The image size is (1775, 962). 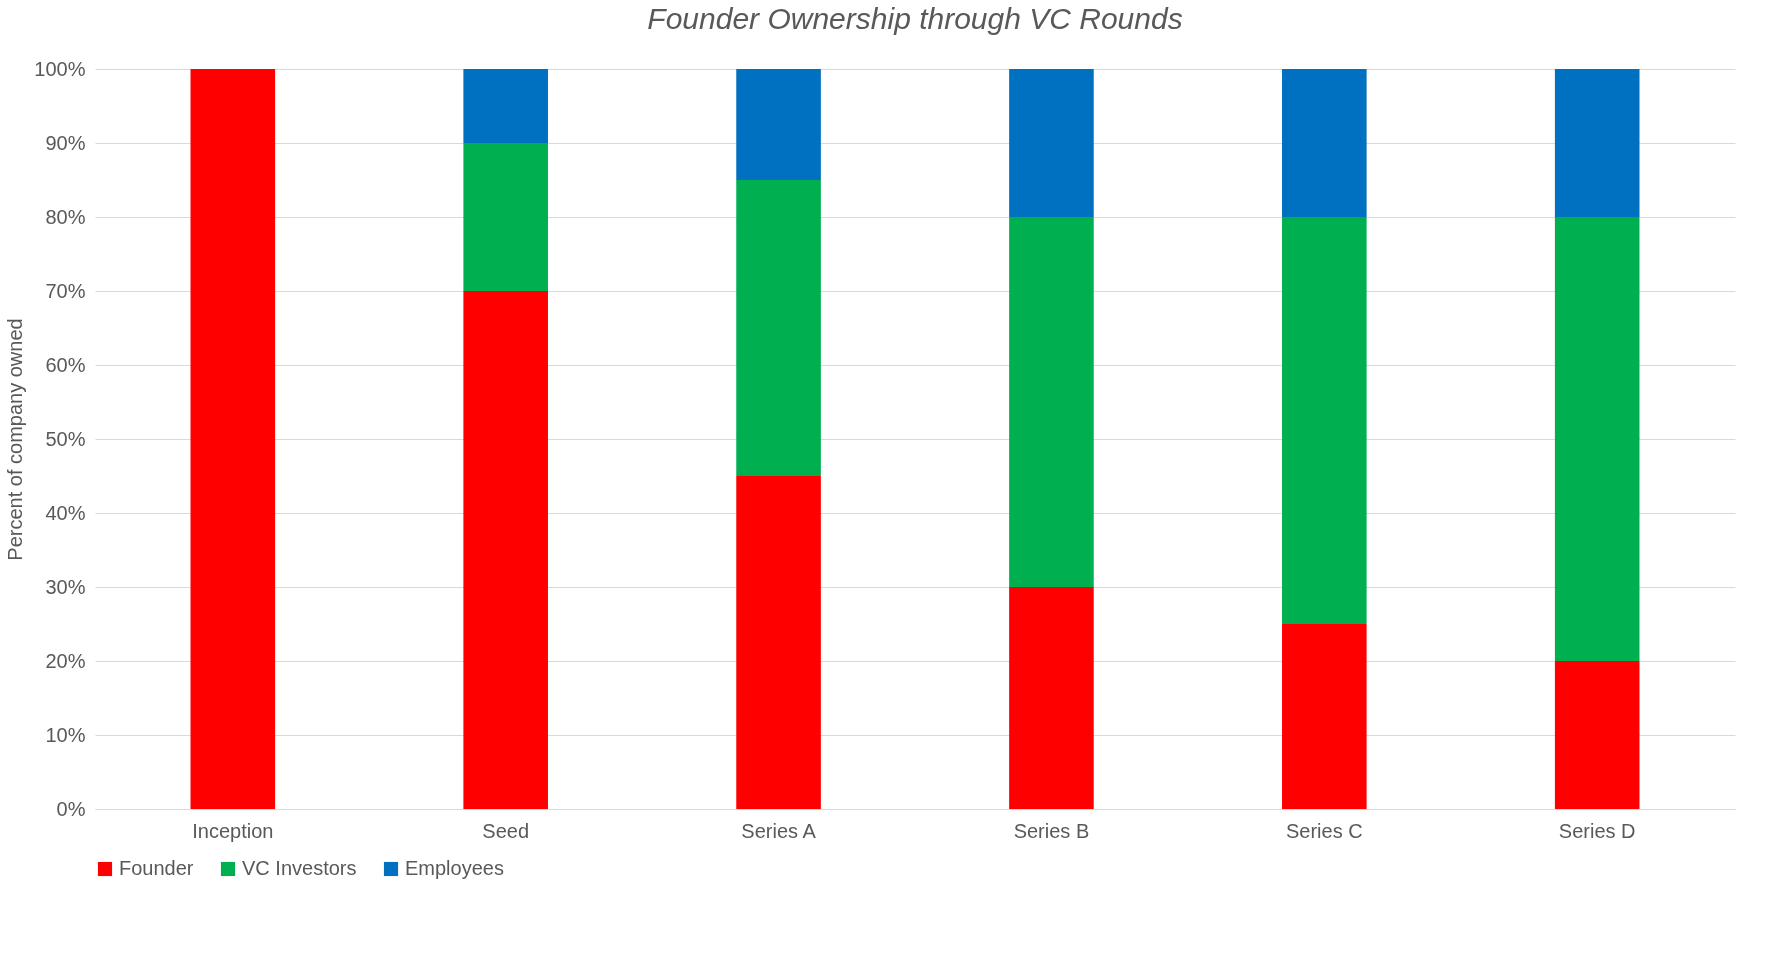 What do you see at coordinates (65, 512) in the screenshot?
I see `y-tick-label: 40%` at bounding box center [65, 512].